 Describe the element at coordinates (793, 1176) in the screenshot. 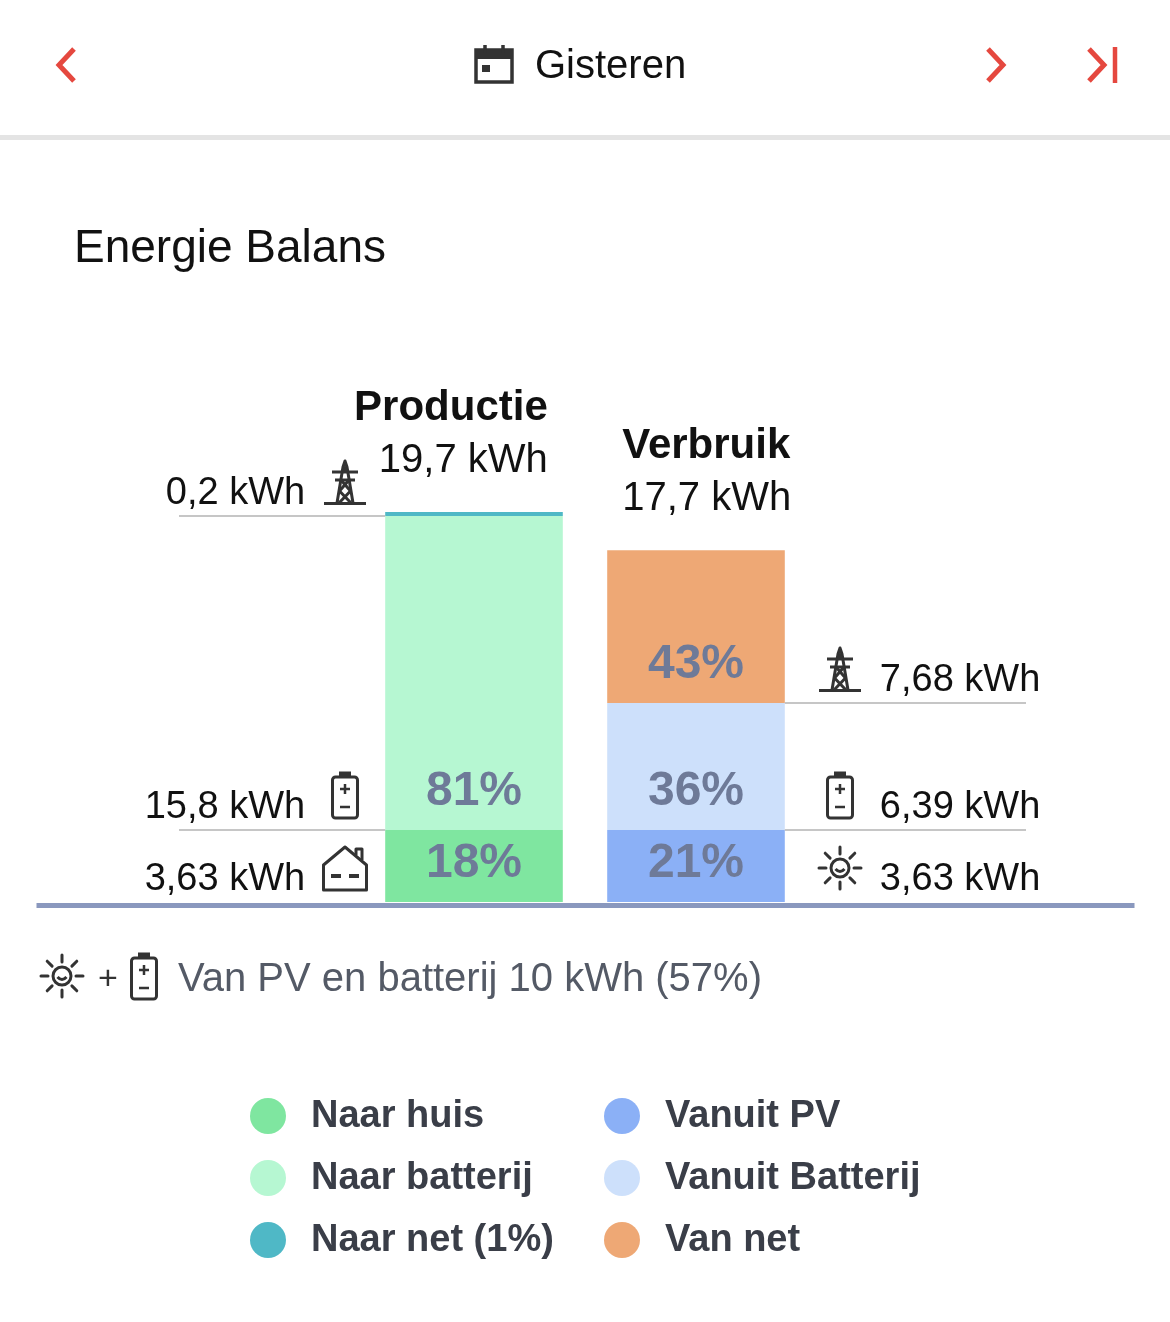

I see `legend-label: Vanuit Batterij` at that location.